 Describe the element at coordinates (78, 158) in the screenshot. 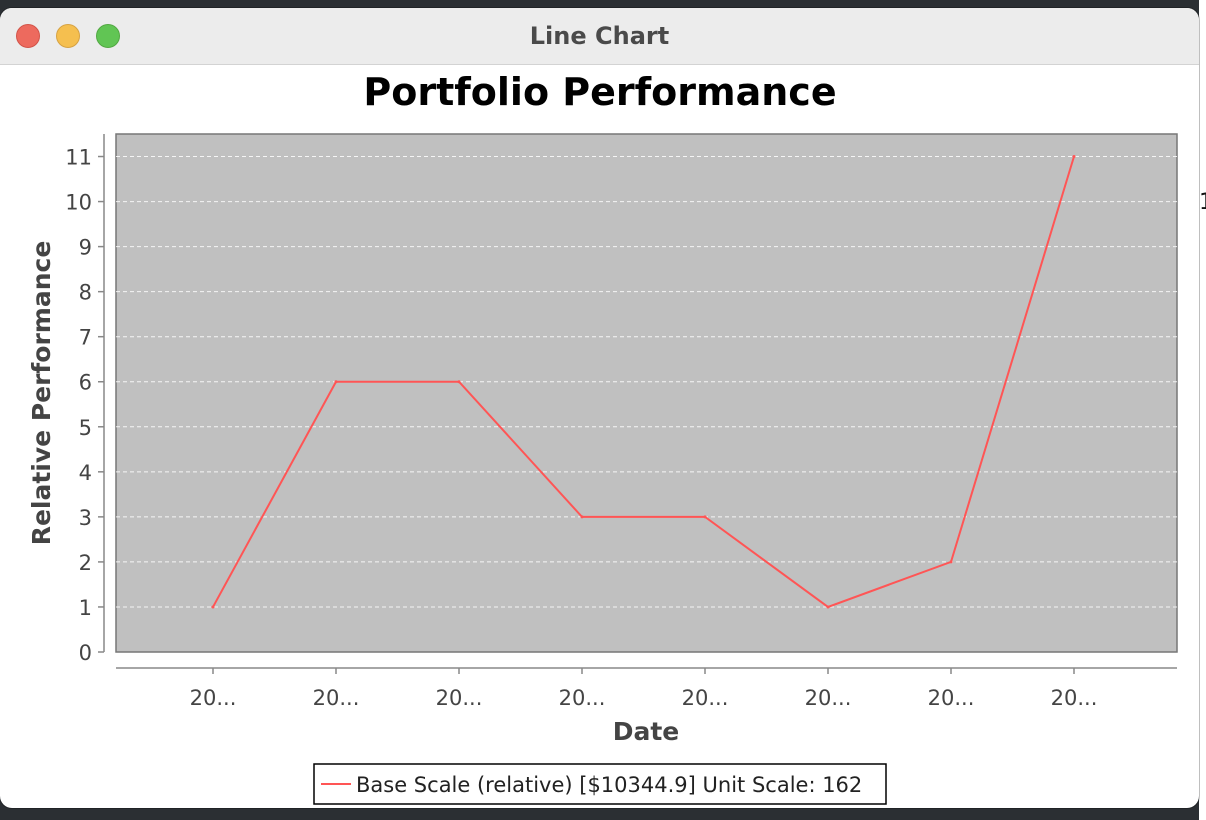

I see `y-tick-label: 11` at that location.